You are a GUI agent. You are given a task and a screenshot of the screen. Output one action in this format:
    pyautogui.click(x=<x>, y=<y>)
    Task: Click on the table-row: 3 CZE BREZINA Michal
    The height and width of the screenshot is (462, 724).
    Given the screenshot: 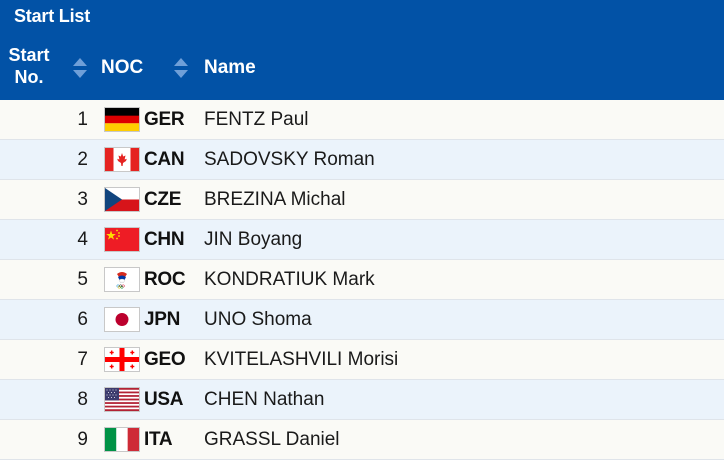 What is the action you would take?
    pyautogui.click(x=362, y=200)
    